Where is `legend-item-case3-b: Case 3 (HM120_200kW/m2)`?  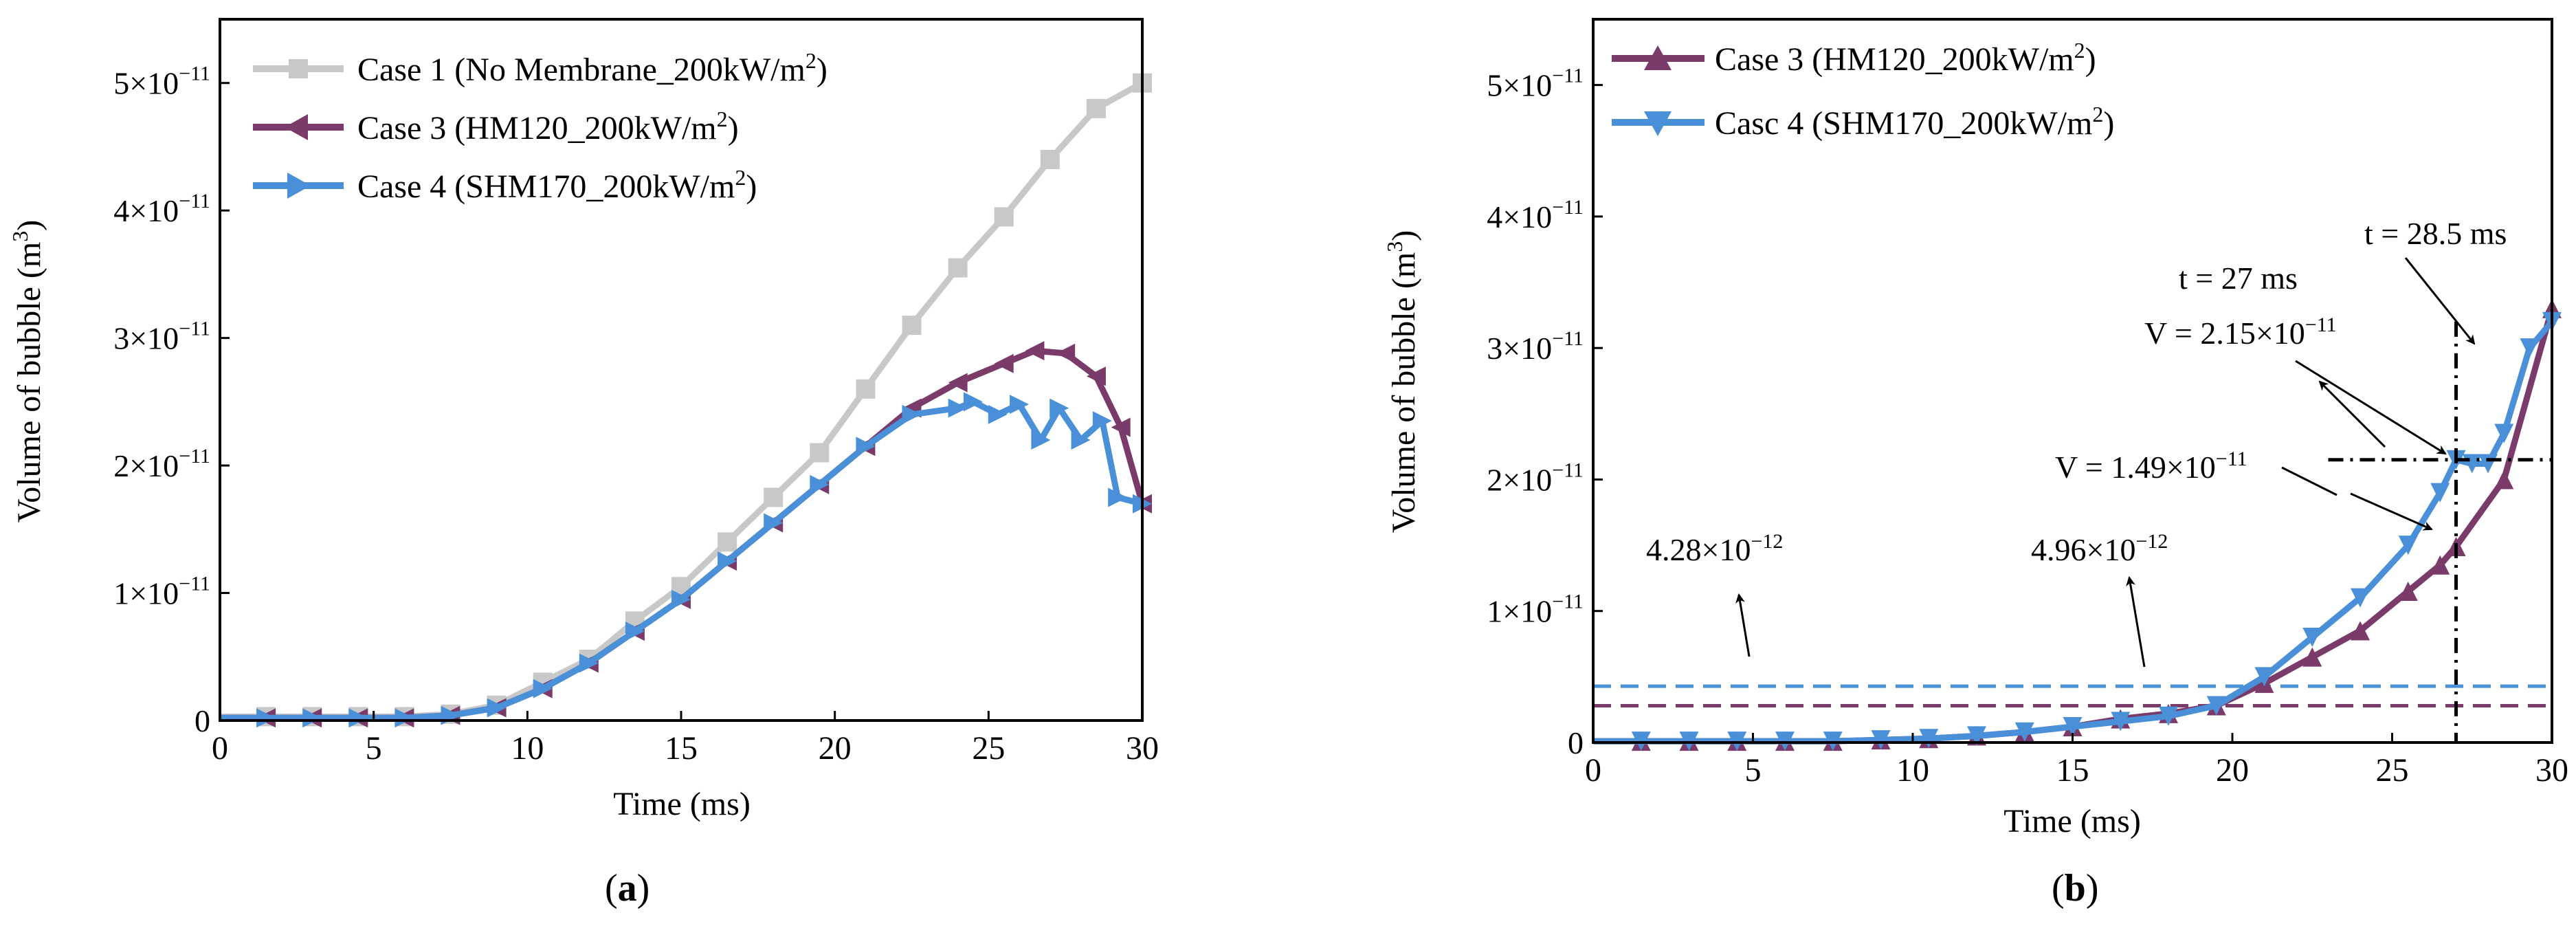 legend-item-case3-b: Case 3 (HM120_200kW/m2) is located at coordinates (1854, 58).